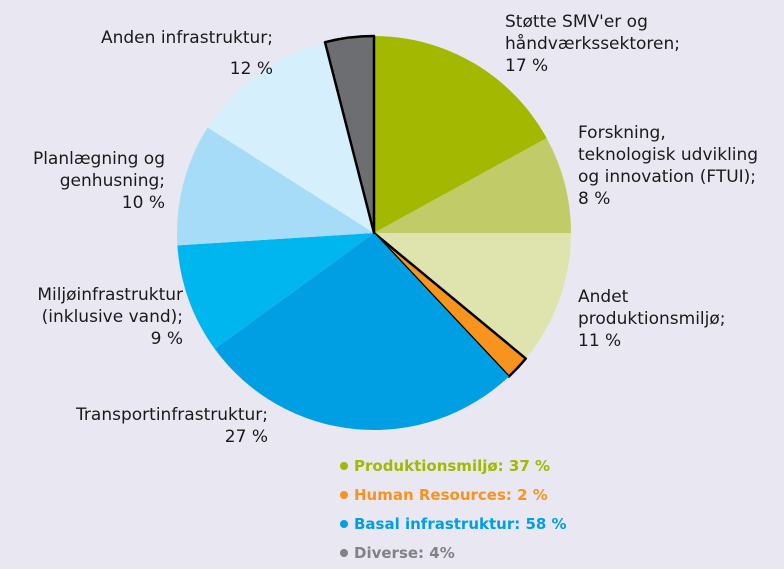 The height and width of the screenshot is (569, 784). I want to click on slice-value: 9 %, so click(167, 339).